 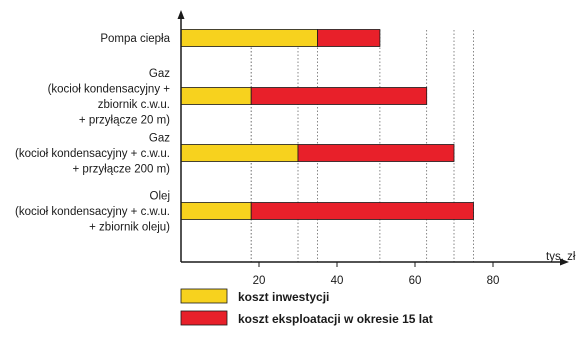 I want to click on category-label-line: (kocioł kondensacyjny +, so click(x=109, y=89).